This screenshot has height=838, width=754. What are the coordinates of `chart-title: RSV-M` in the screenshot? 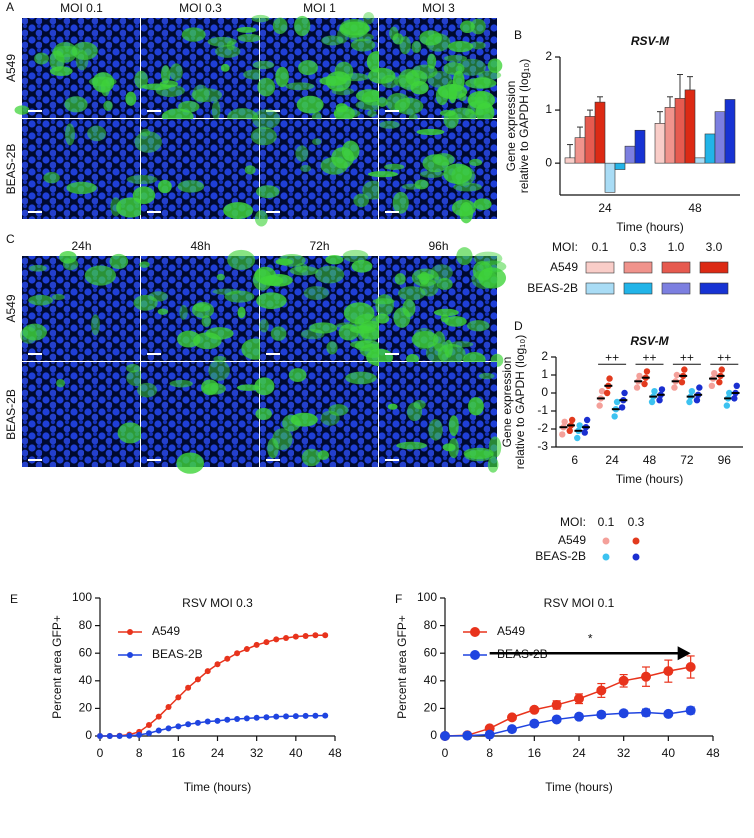 It's located at (650, 41).